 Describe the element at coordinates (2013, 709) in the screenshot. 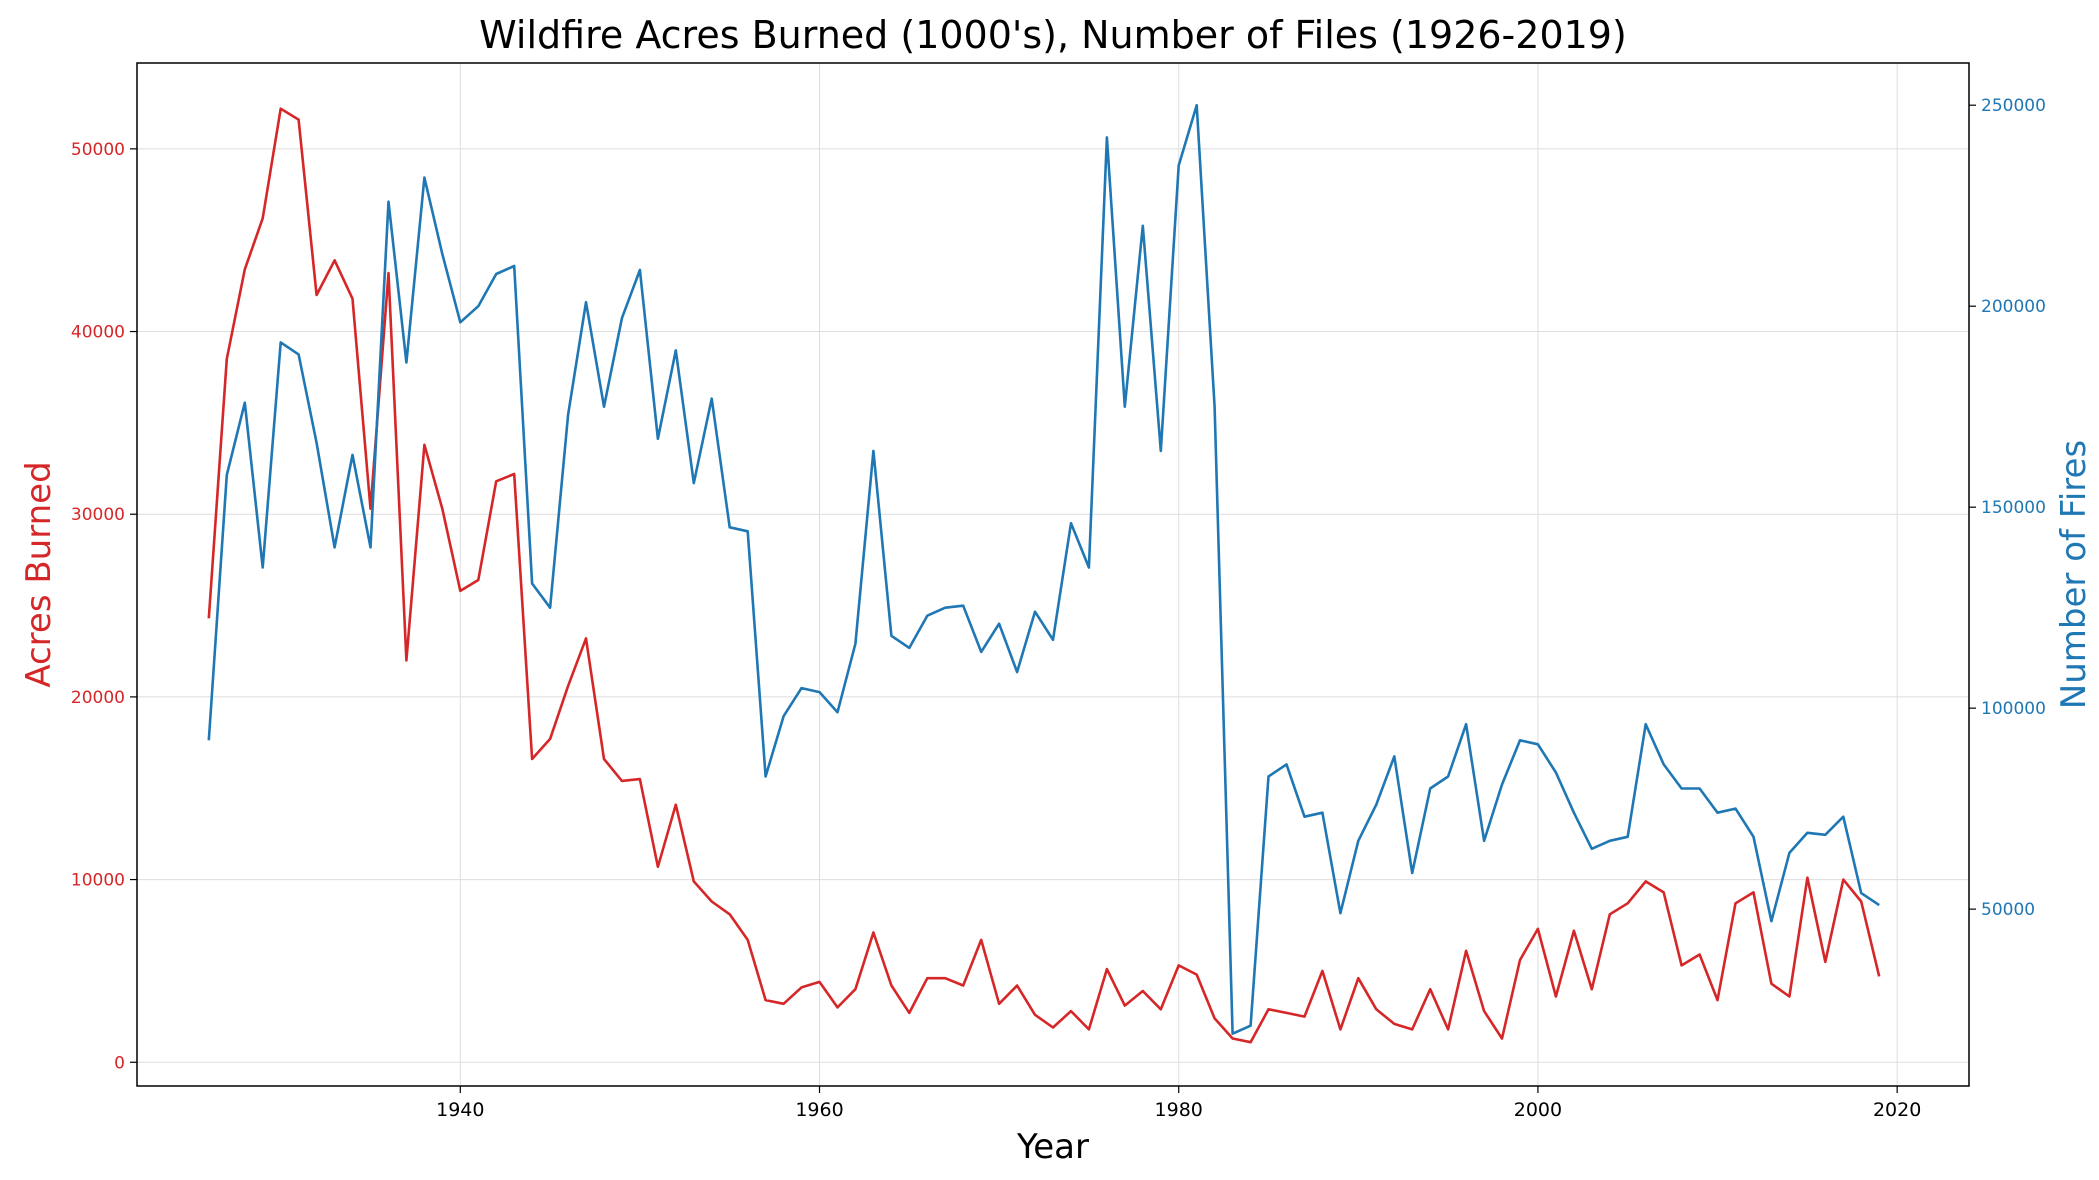

I see `right-tick-label: 100000` at that location.